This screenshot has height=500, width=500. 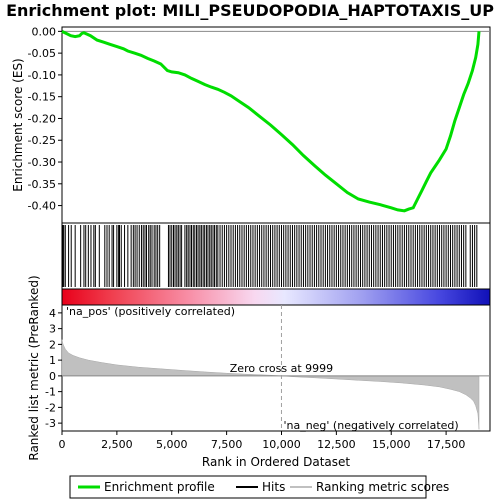 I want to click on x-tick-label: 5,000, so click(x=172, y=444).